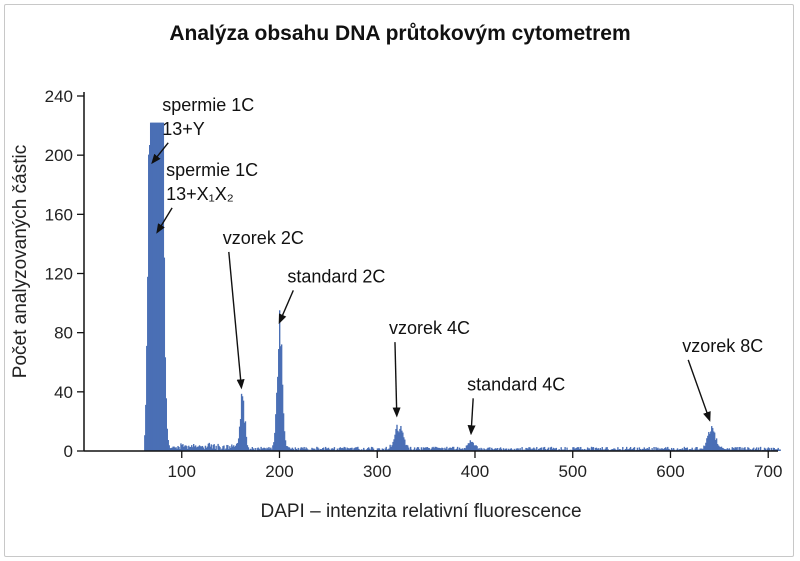  I want to click on y-tick-label: 0, so click(68, 451).